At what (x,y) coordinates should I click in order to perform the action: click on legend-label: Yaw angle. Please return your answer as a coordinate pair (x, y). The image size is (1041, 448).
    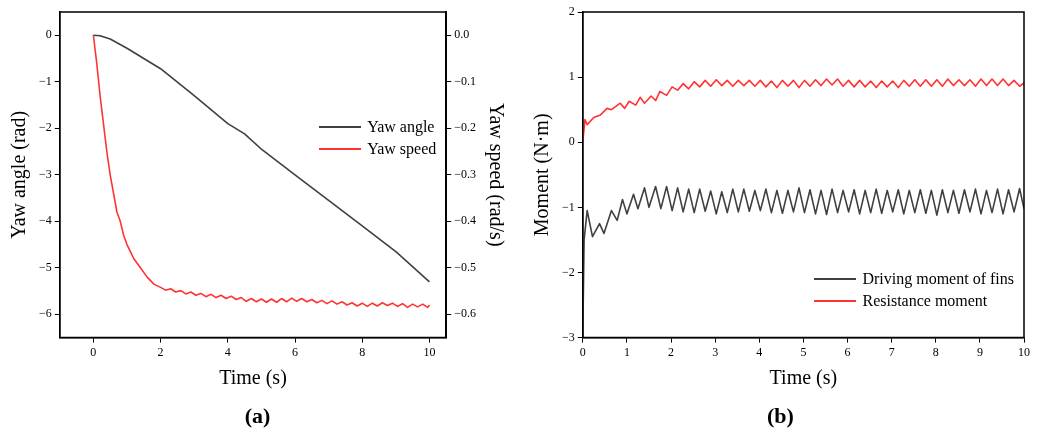
    Looking at the image, I should click on (401, 127).